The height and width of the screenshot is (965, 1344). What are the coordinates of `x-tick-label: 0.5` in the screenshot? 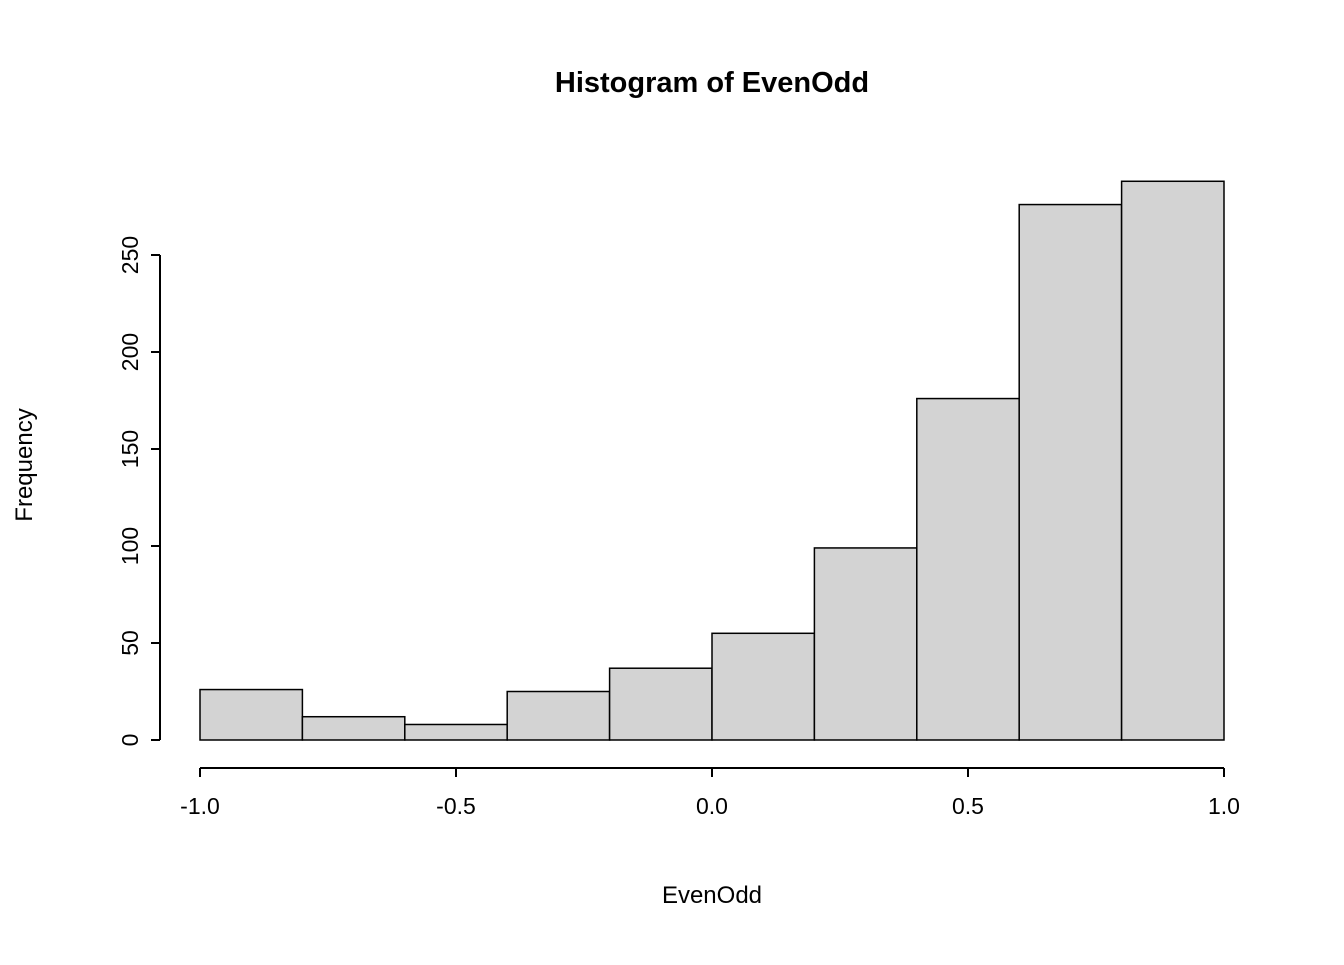 It's located at (968, 806).